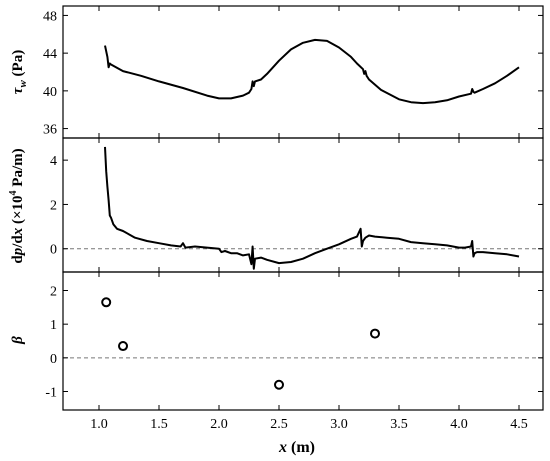 The image size is (550, 461). Describe the element at coordinates (19, 72) in the screenshot. I see `tau-w-ylabel: τw (Pa)` at that location.